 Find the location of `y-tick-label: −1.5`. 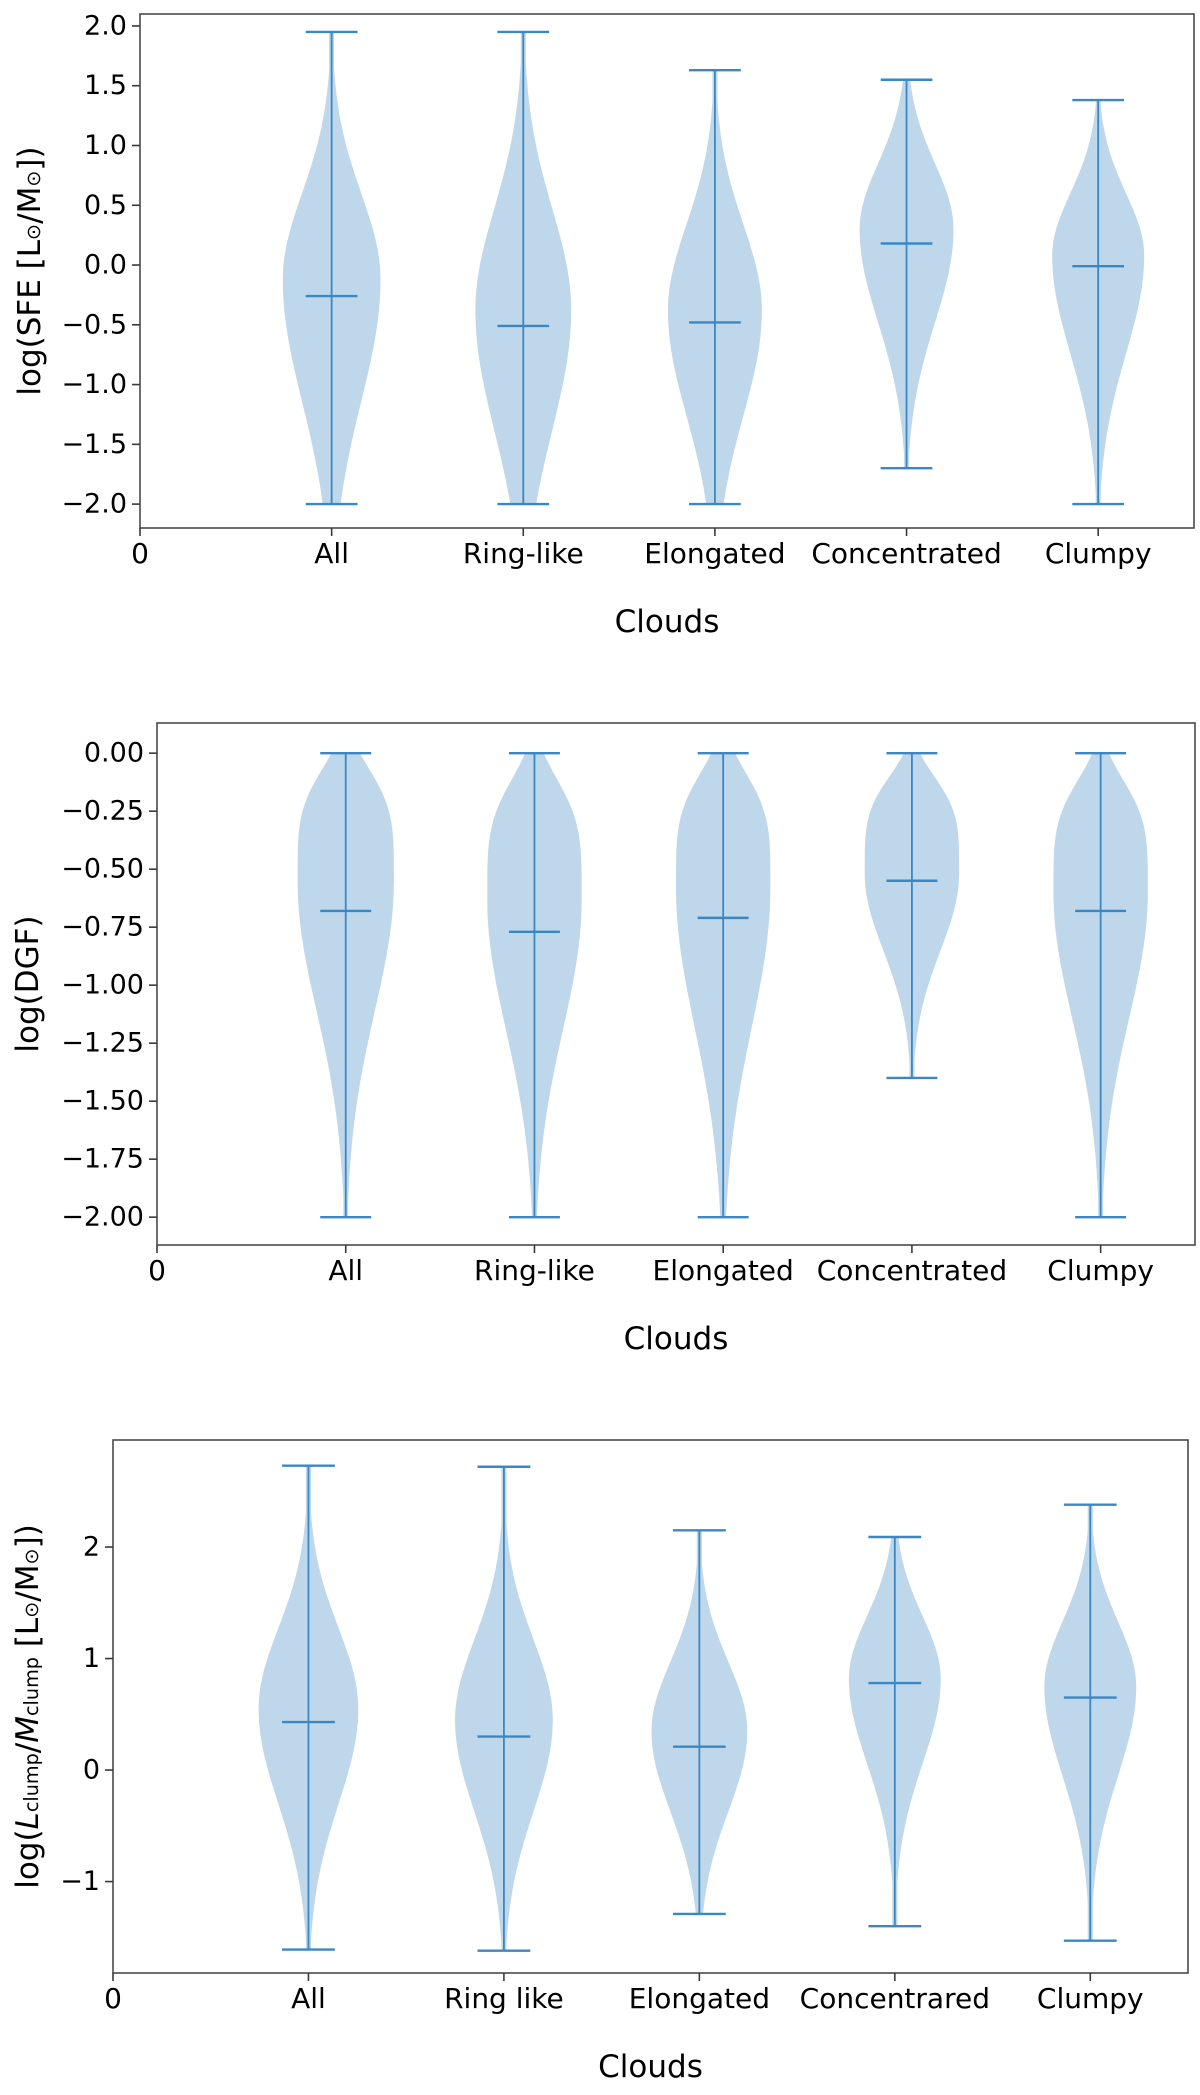

y-tick-label: −1.5 is located at coordinates (94, 444).